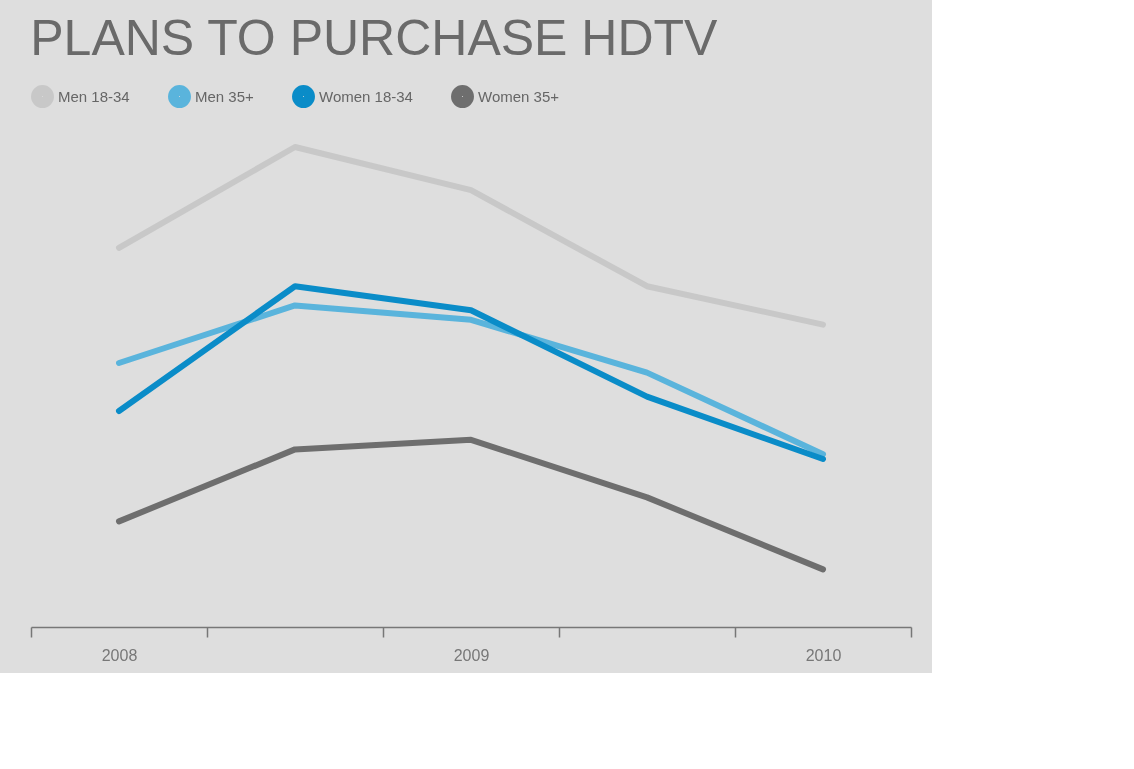 The height and width of the screenshot is (769, 1134). I want to click on x-tick-label: 2008, so click(119, 655).